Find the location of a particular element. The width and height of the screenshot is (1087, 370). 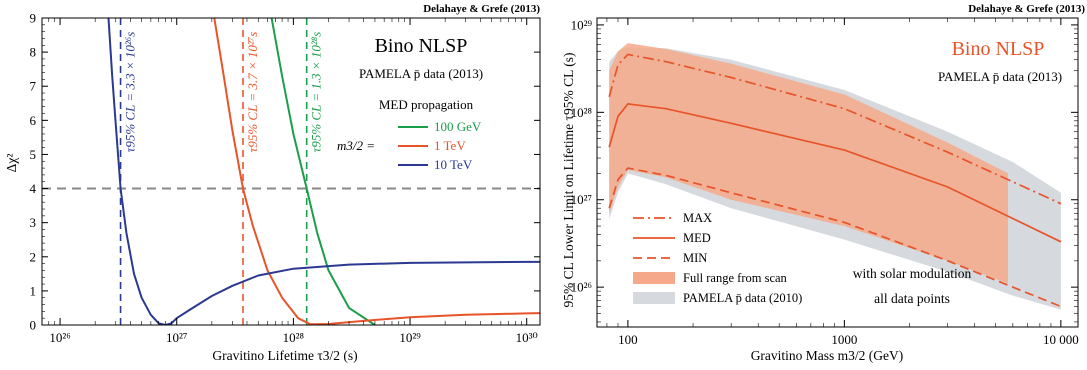

note-solar-modulation: with solar modulation is located at coordinates (912, 273).